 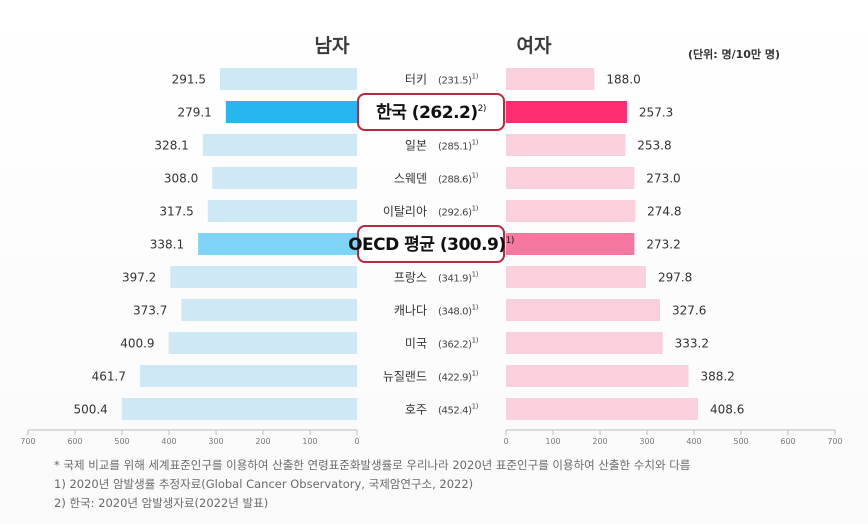 What do you see at coordinates (405, 377) in the screenshot?
I see `category-label: 뉴질랜드` at bounding box center [405, 377].